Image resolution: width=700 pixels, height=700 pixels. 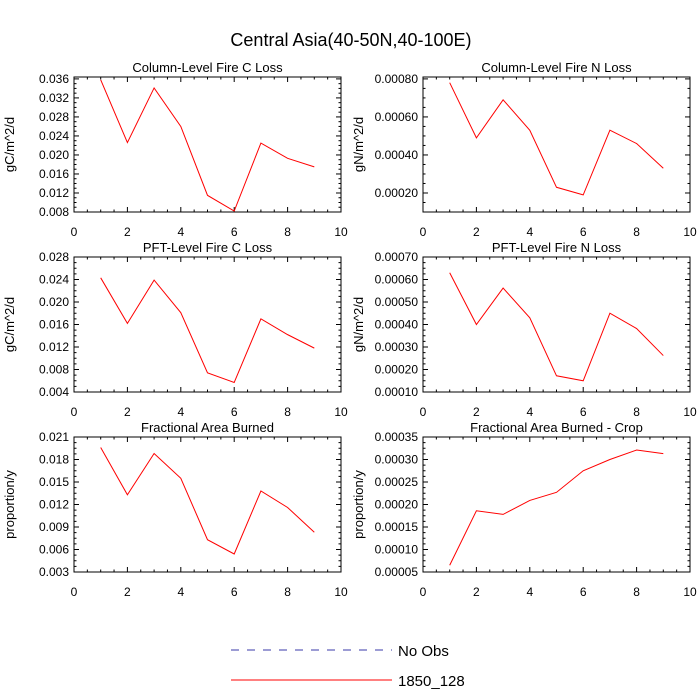 I want to click on y-tick-label: 0.00005, so click(x=397, y=572).